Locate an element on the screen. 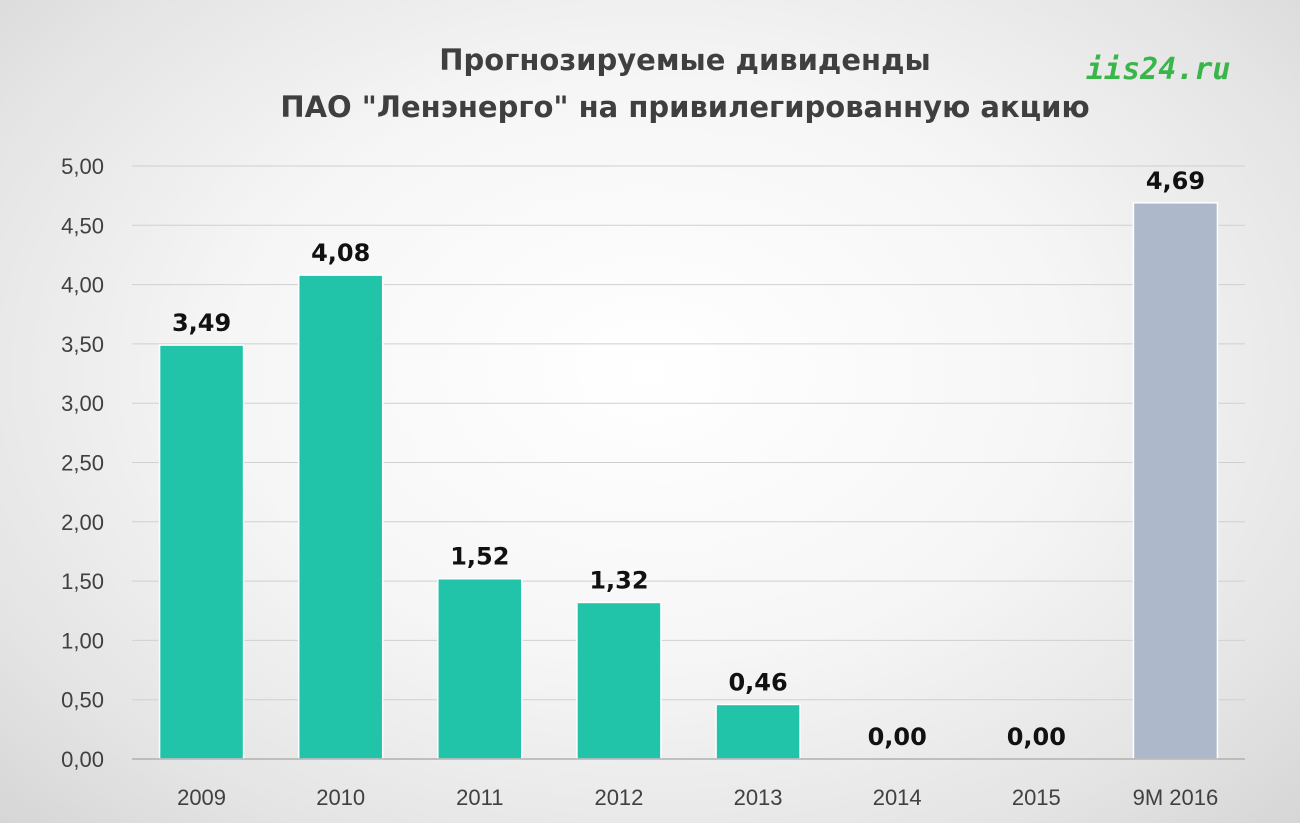 This screenshot has width=1300, height=823. data-label: 4,69 is located at coordinates (1175, 181).